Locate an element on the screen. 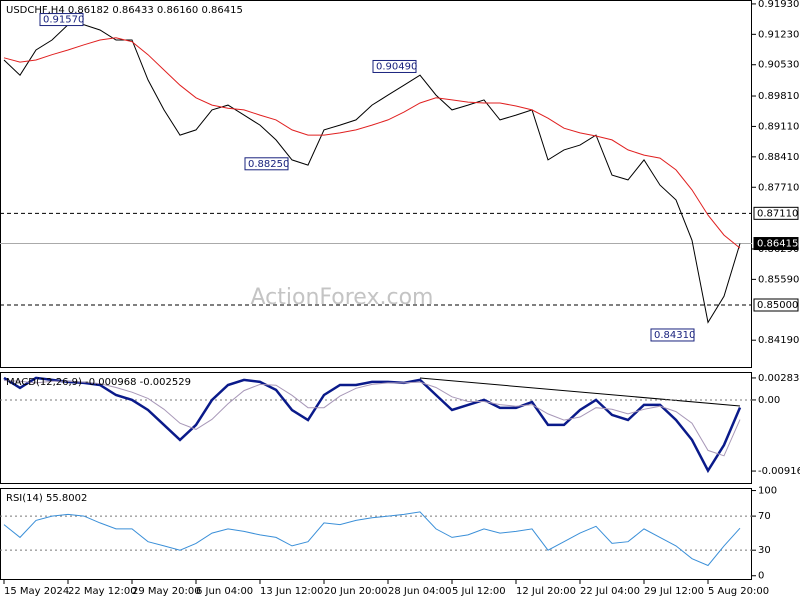 Image resolution: width=800 pixels, height=600 pixels. annotation-label: 0.84310 is located at coordinates (674, 335).